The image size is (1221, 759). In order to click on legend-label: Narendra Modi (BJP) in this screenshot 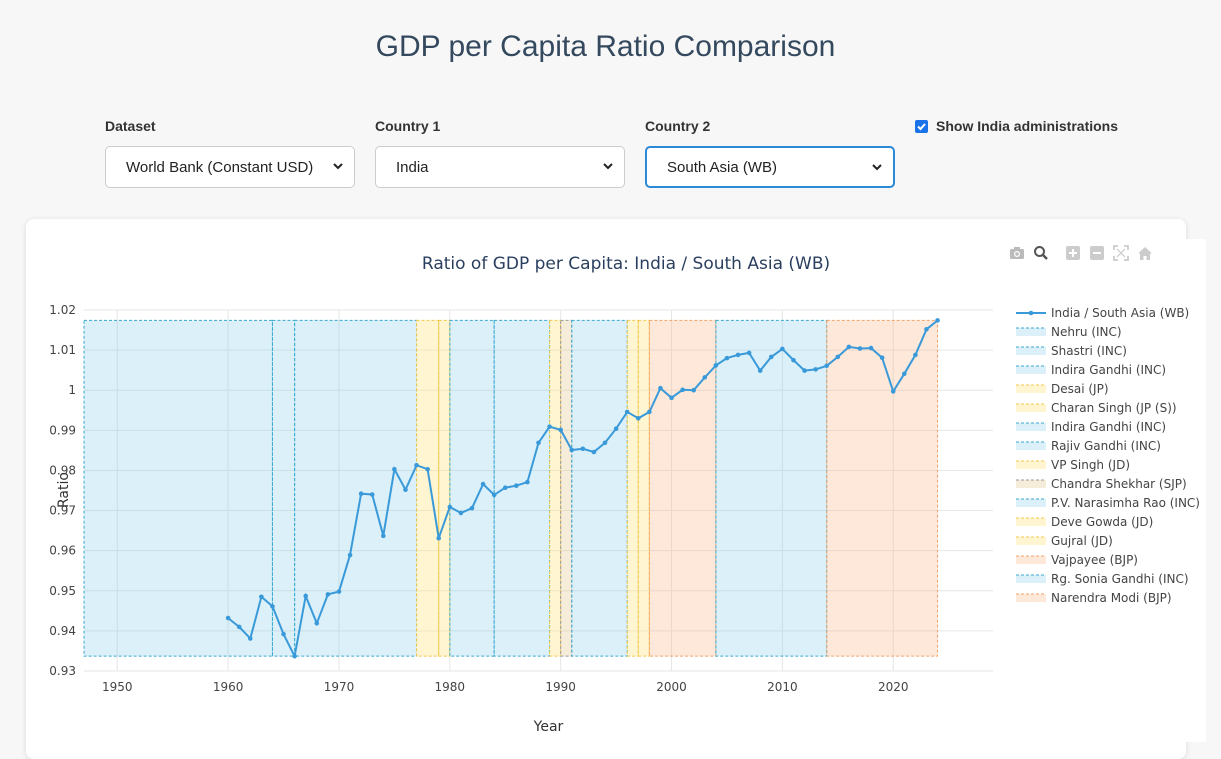, I will do `click(1111, 598)`.